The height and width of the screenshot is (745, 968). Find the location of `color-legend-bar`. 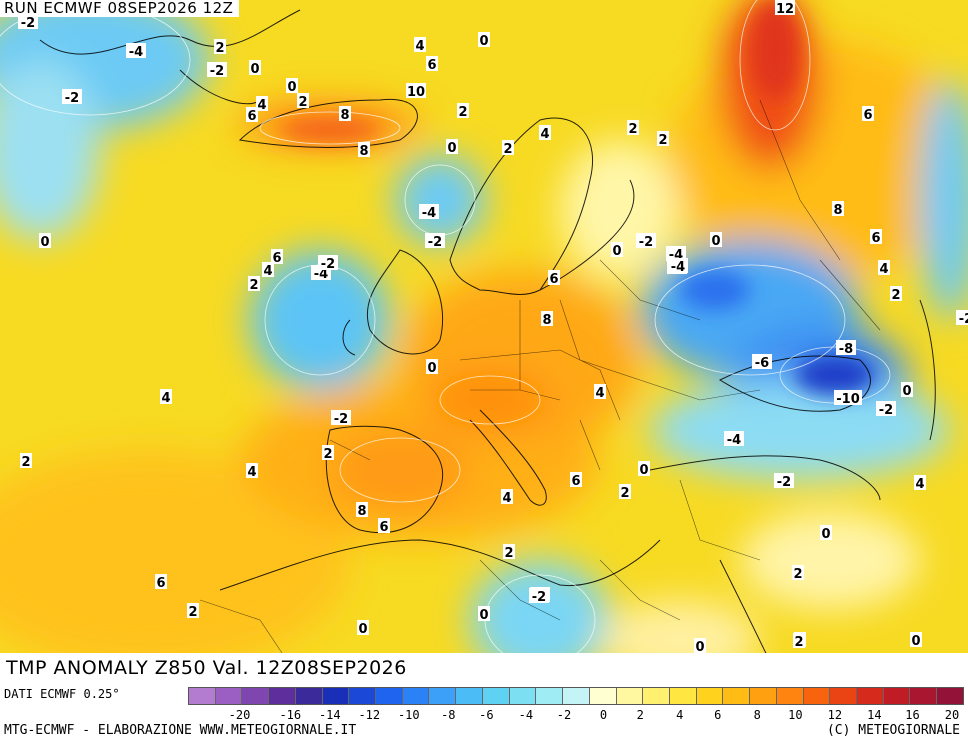

color-legend-bar is located at coordinates (576, 696).